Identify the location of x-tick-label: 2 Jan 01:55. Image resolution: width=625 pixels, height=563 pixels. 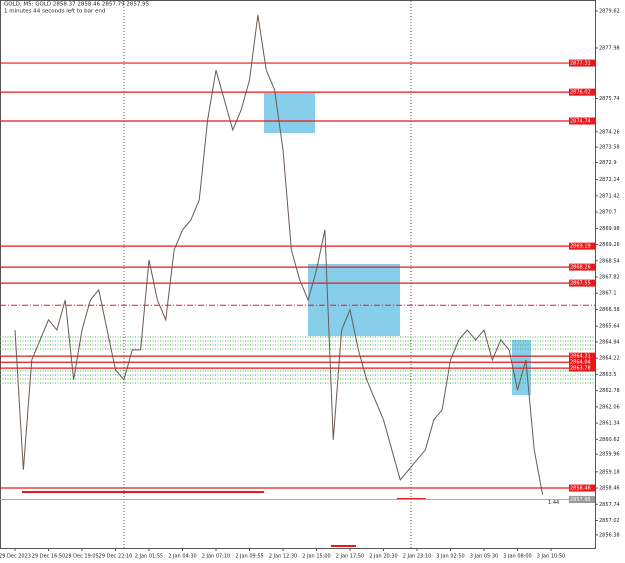
(149, 557).